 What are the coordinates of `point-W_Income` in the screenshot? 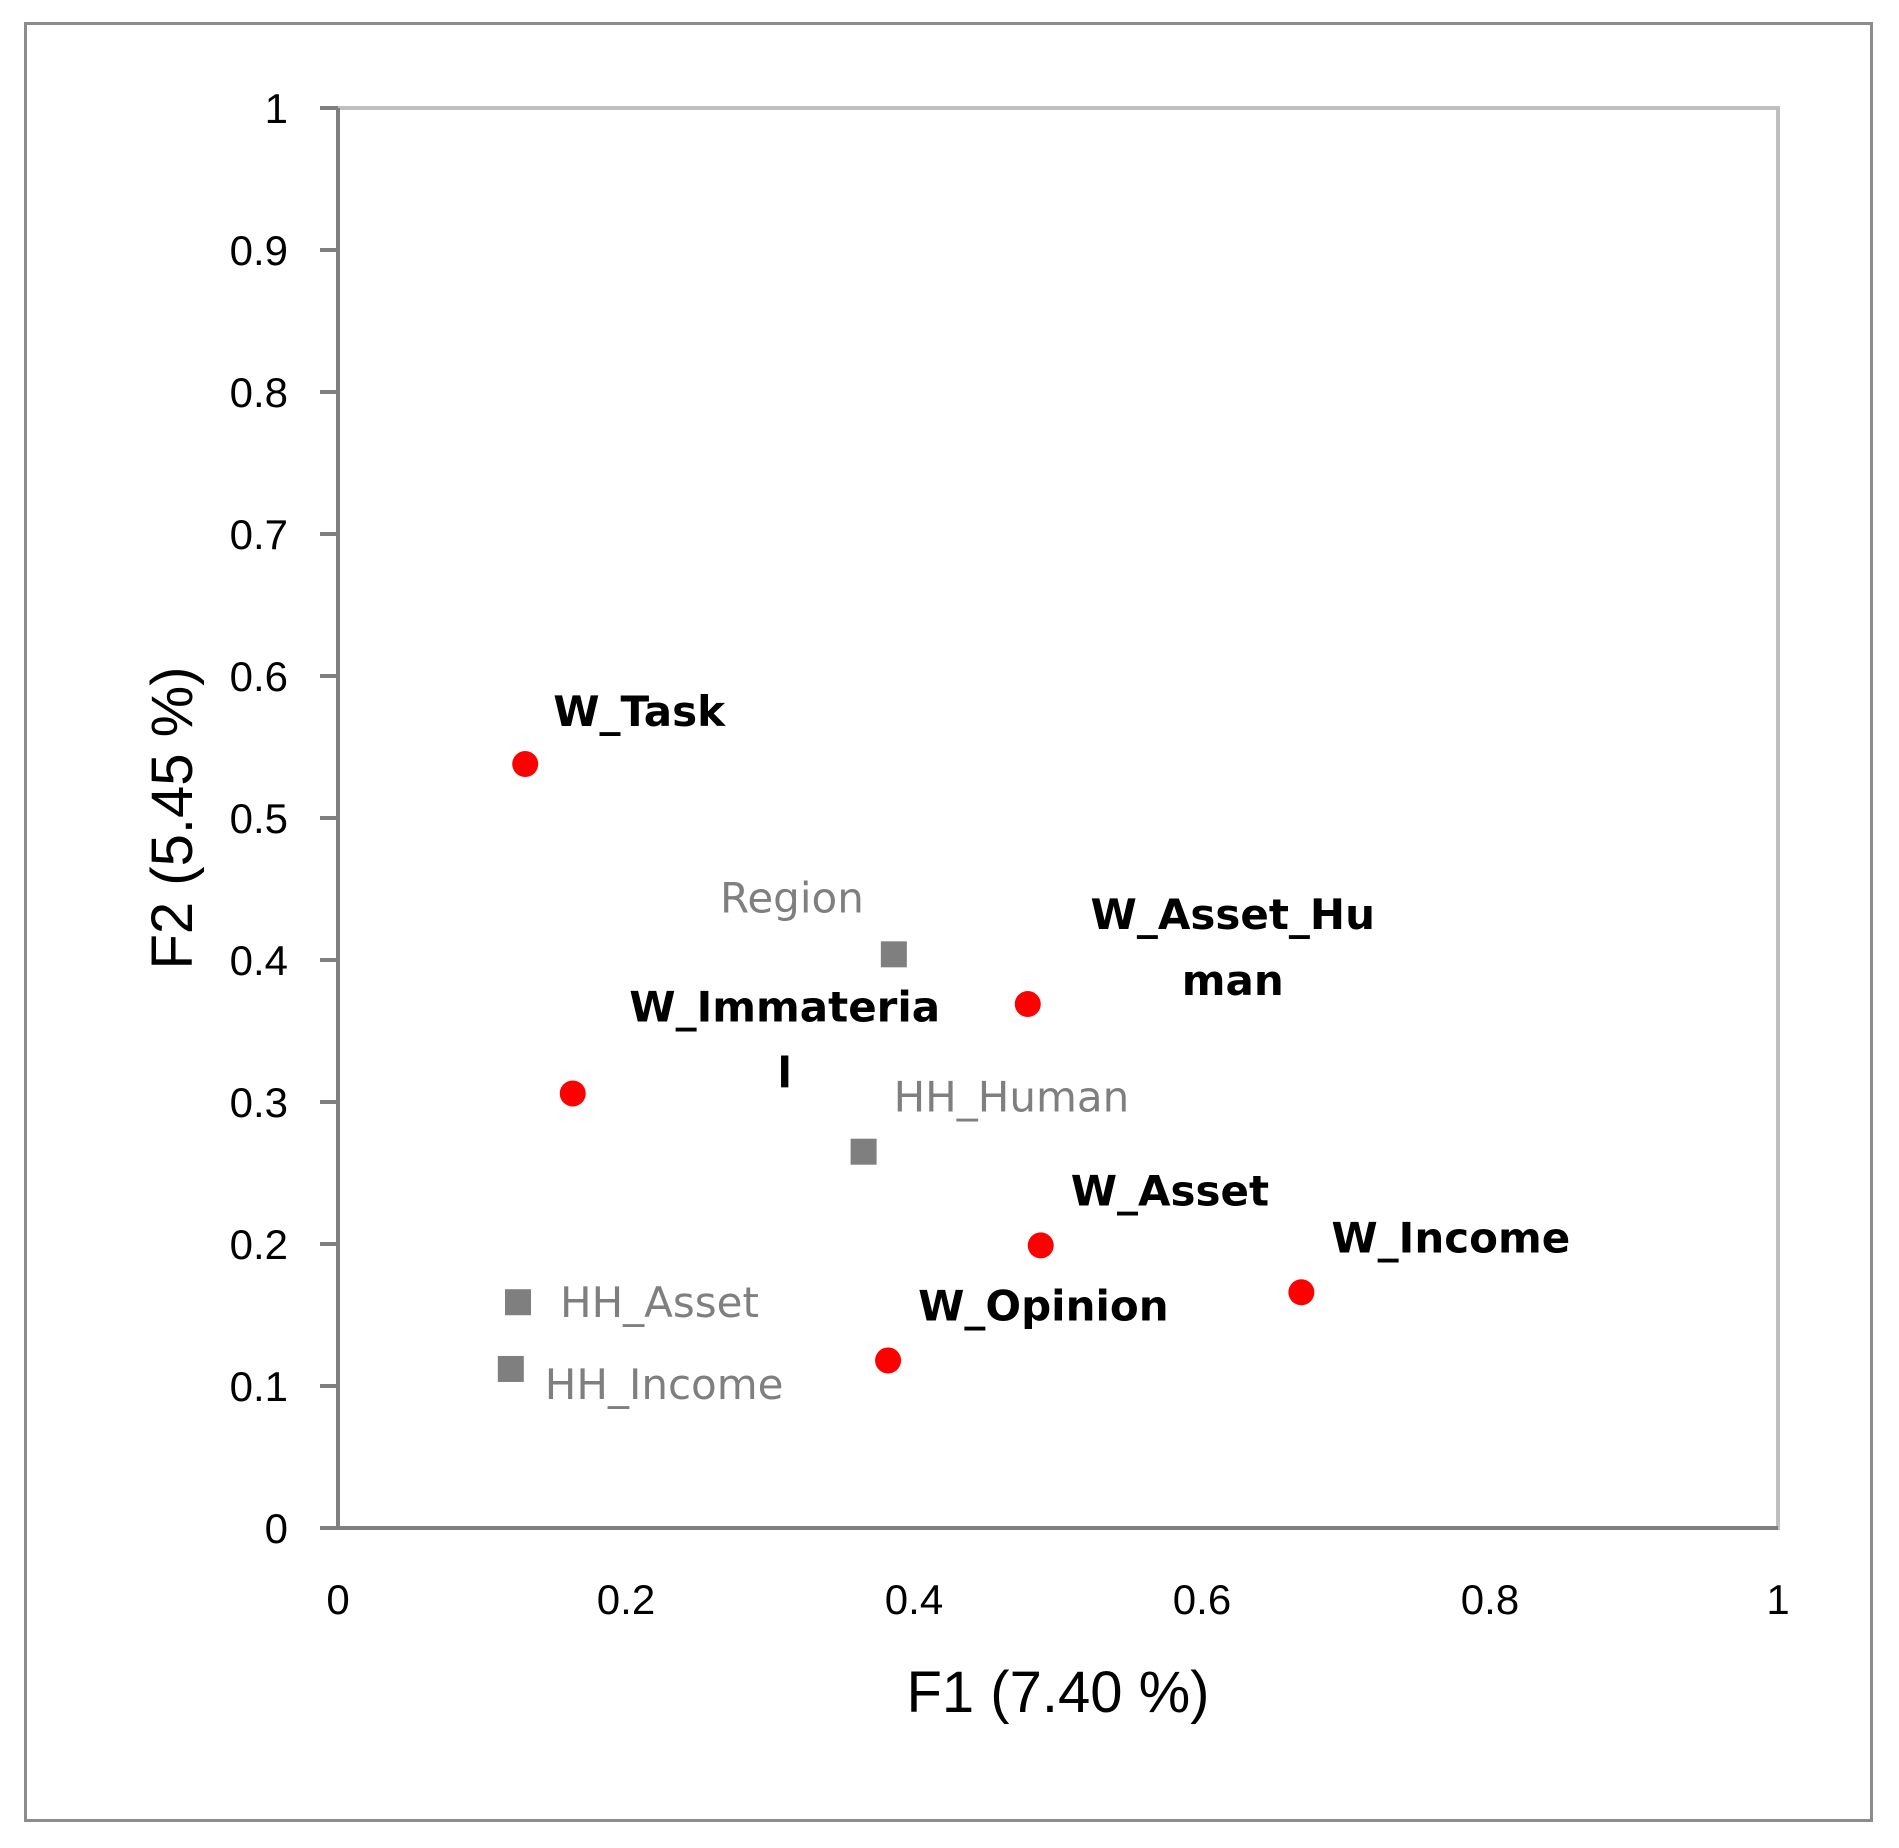 It's located at (1301, 1292).